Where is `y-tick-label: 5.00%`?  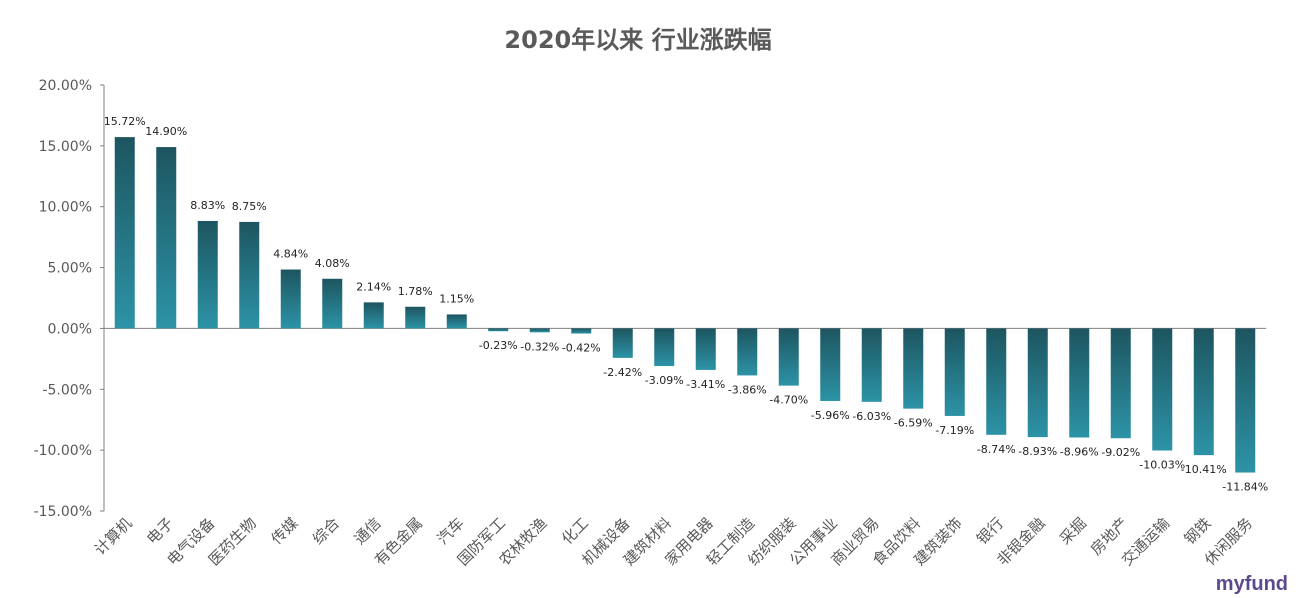
y-tick-label: 5.00% is located at coordinates (70, 269).